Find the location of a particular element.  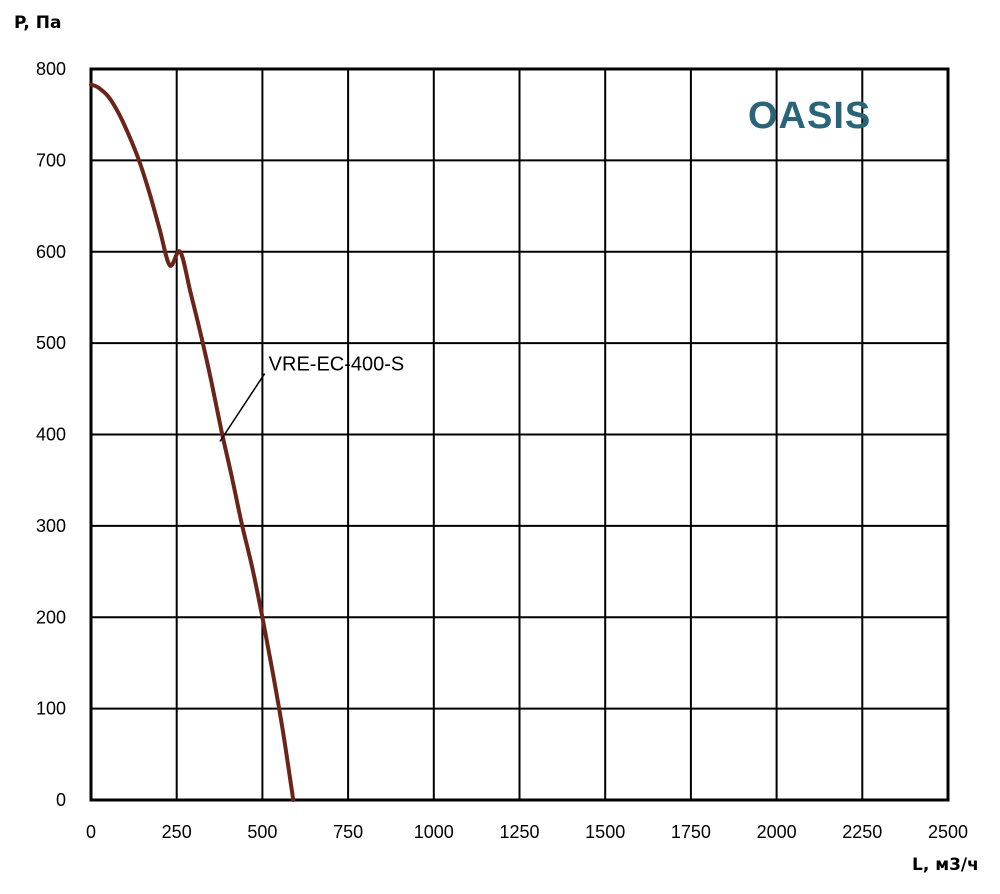

x-tick-label: 2250 is located at coordinates (862, 832).